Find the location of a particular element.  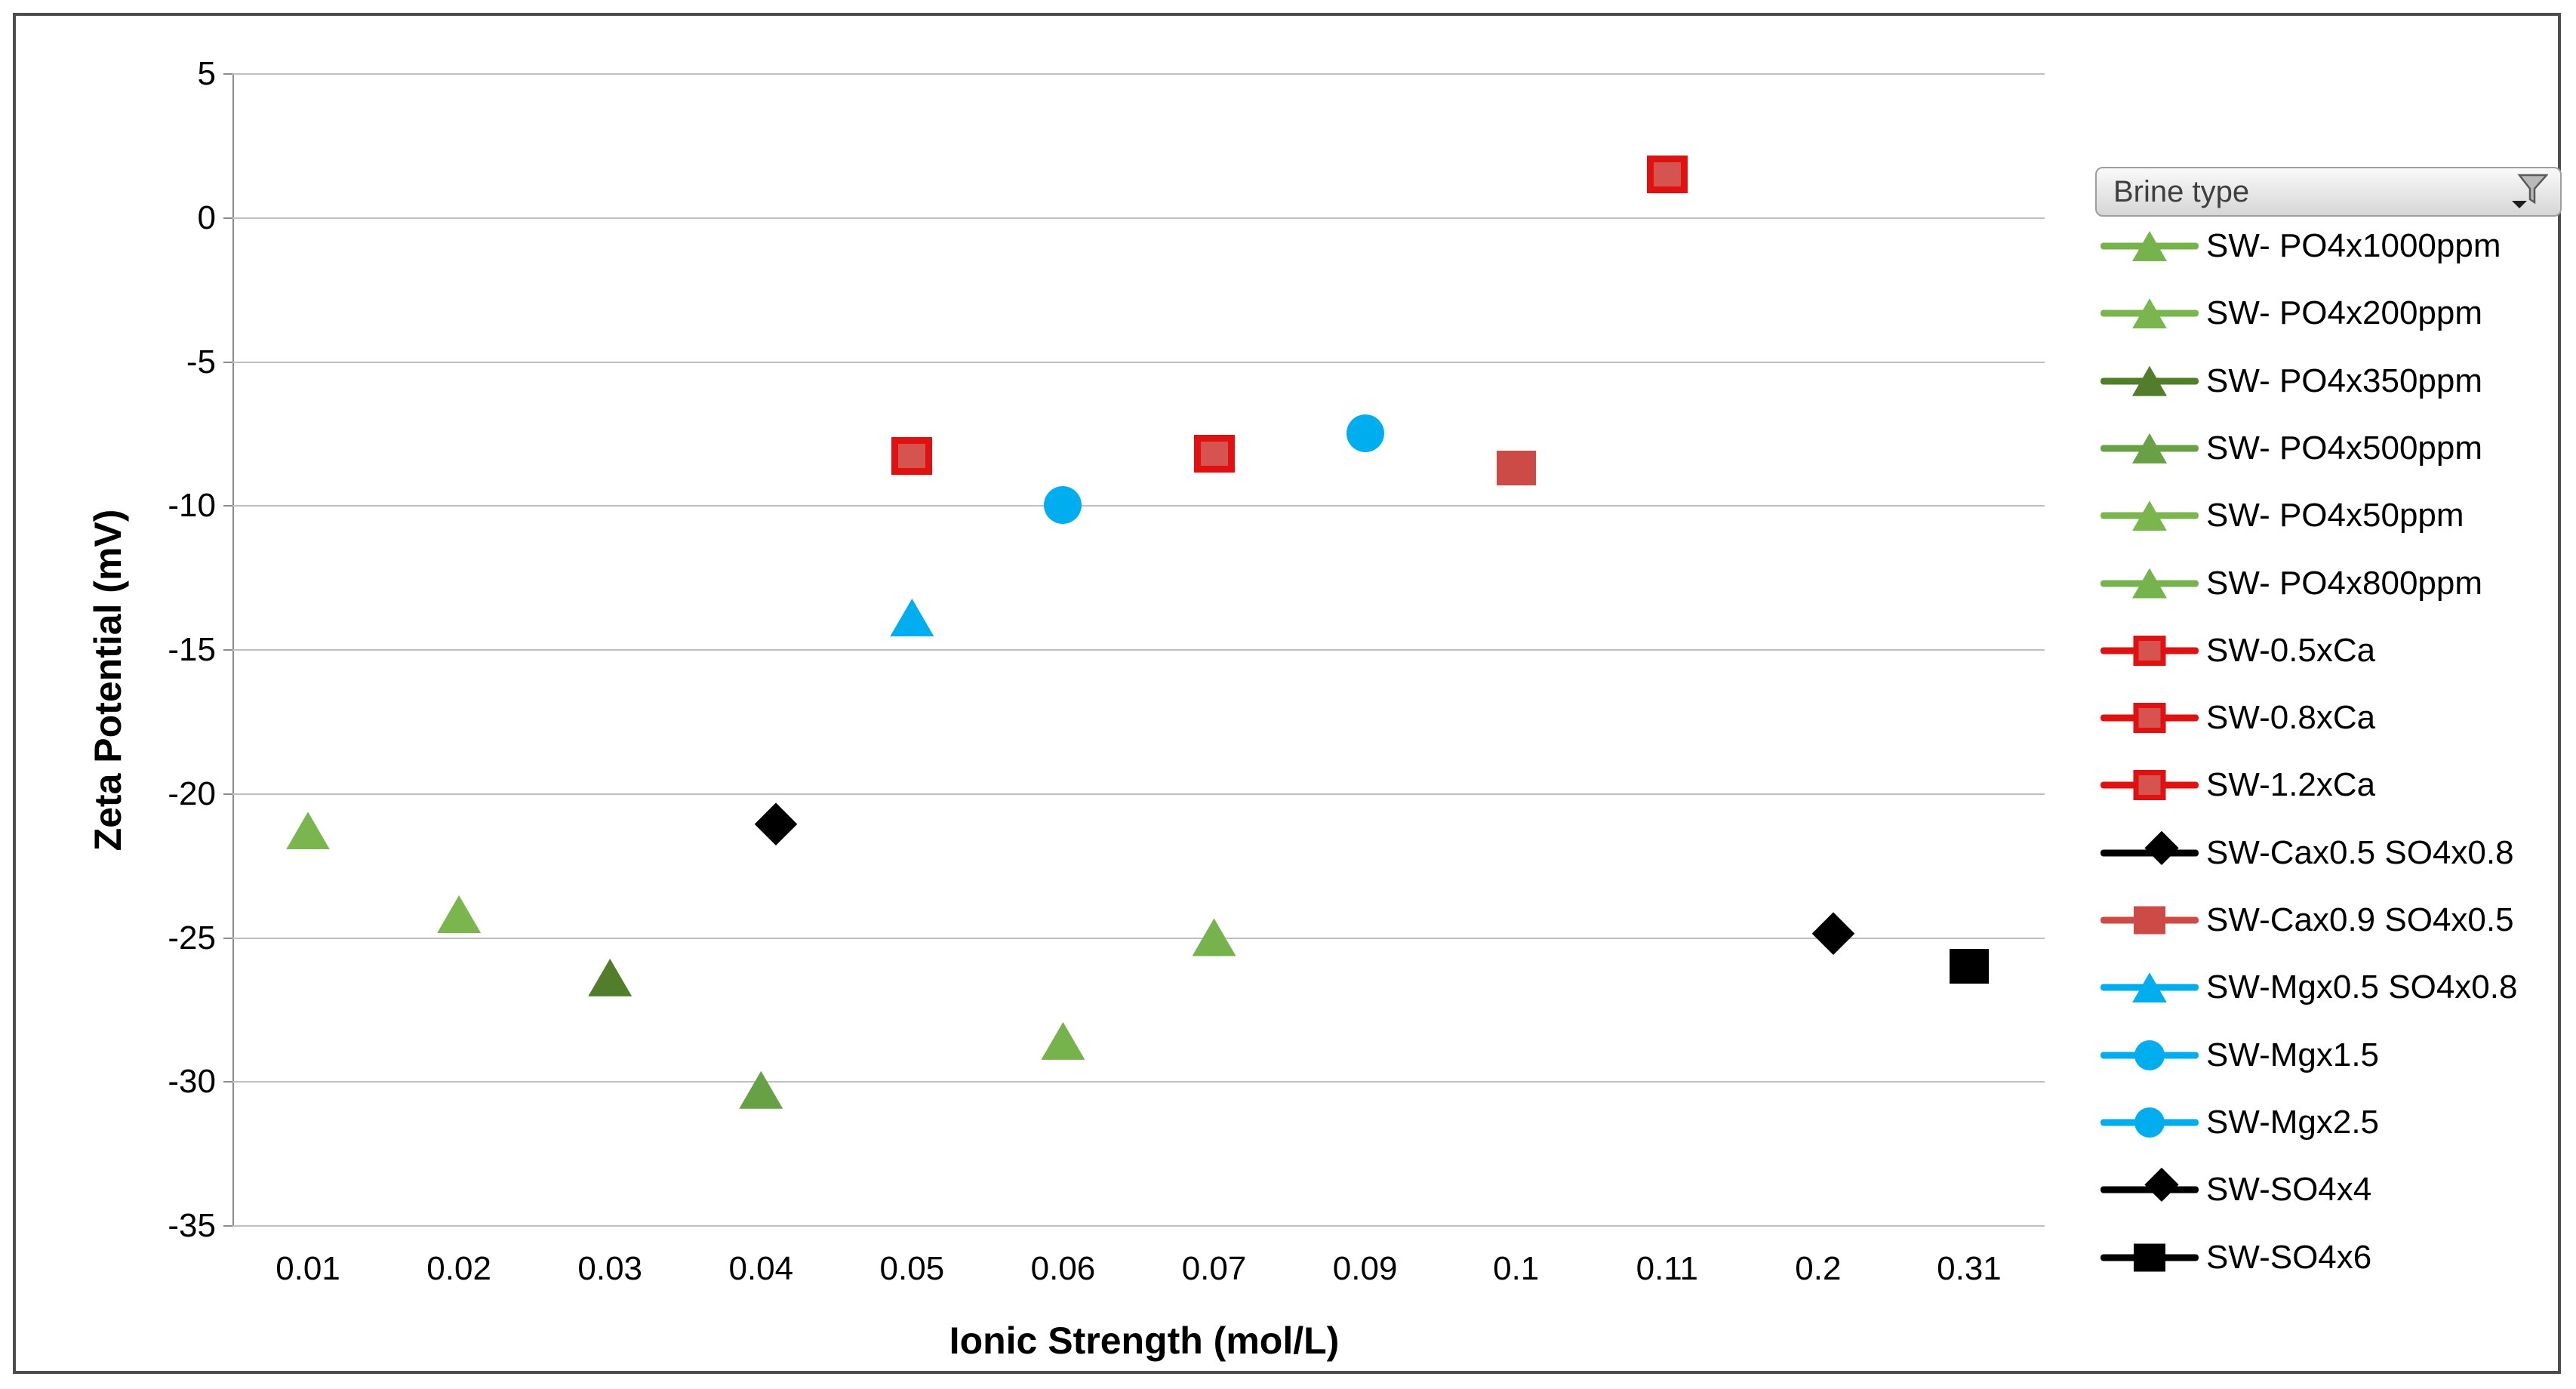

legend-item-label: SW-SO4x4 is located at coordinates (2289, 1190).